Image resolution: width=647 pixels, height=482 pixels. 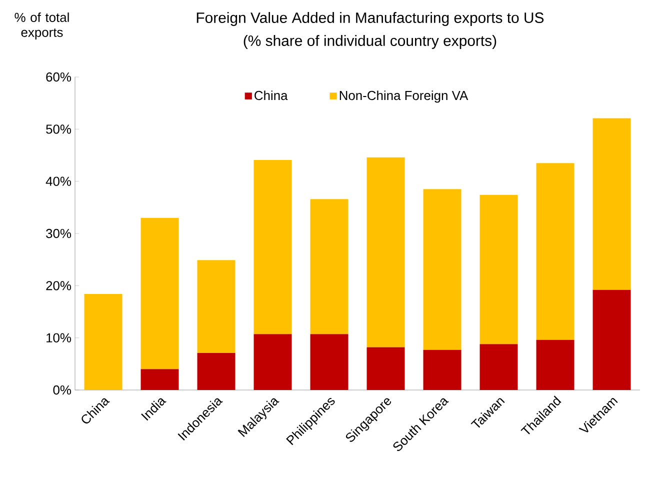 What do you see at coordinates (41, 26) in the screenshot?
I see `y-axis-title: % of total exports` at bounding box center [41, 26].